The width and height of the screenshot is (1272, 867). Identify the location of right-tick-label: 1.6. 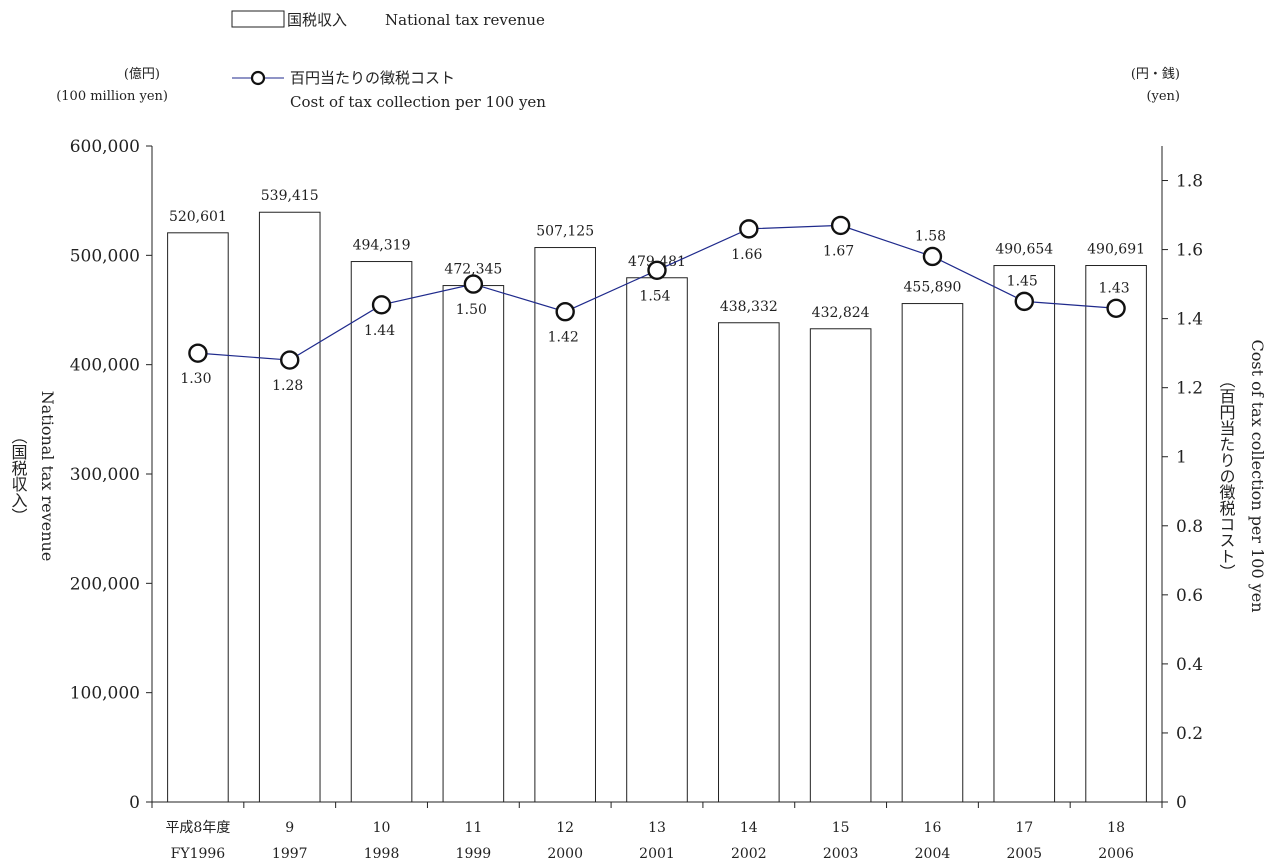
(1189, 251).